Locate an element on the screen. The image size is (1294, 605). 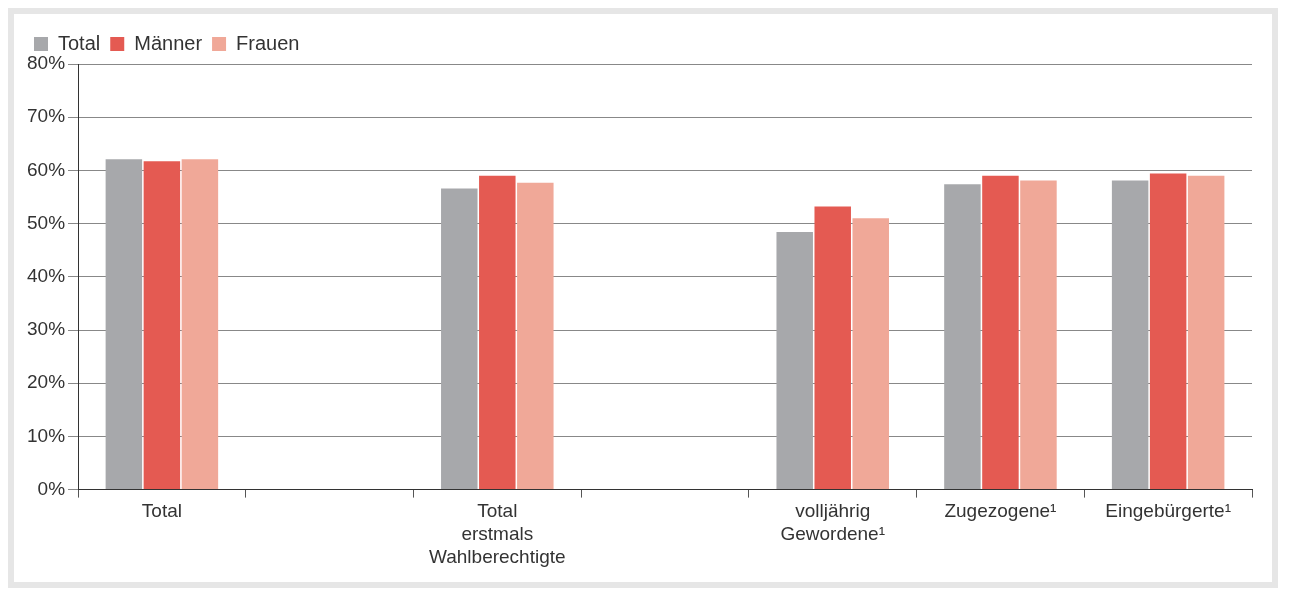
y-tick-label: 40% is located at coordinates (46, 276).